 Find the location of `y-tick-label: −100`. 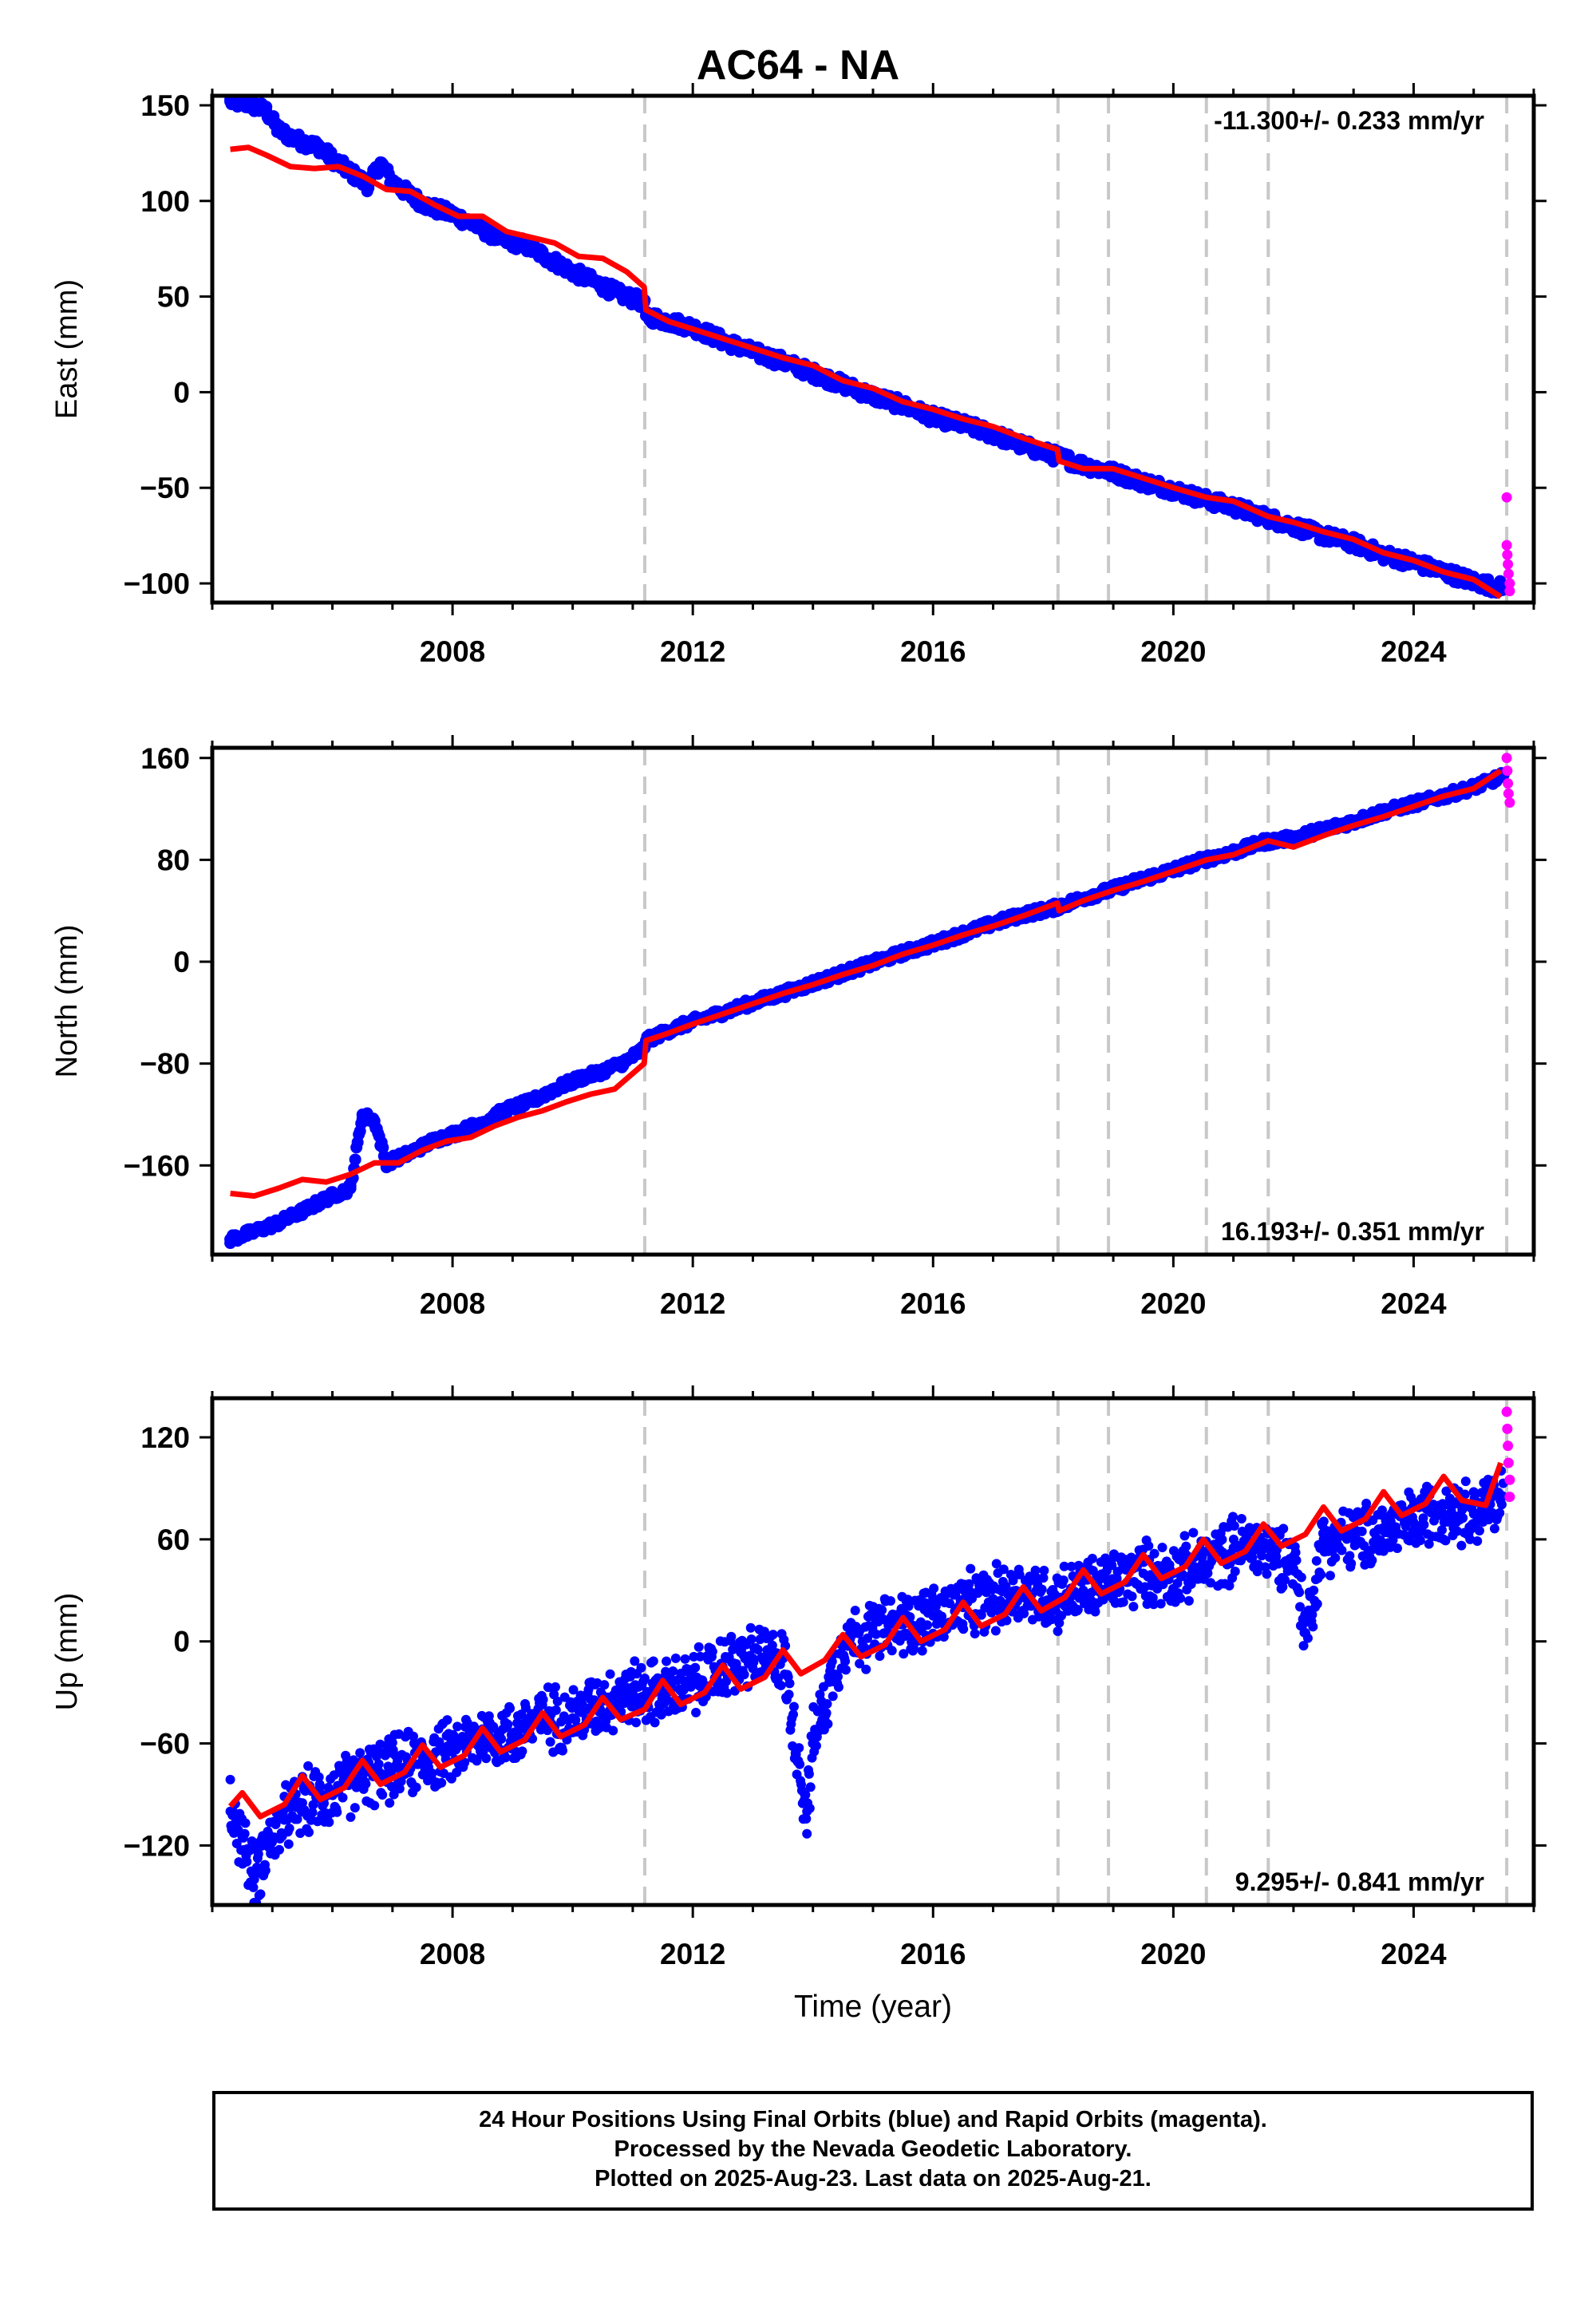

y-tick-label: −100 is located at coordinates (157, 583).